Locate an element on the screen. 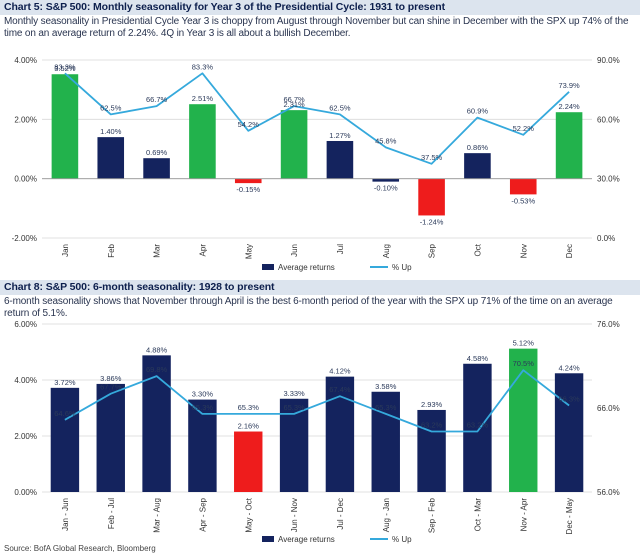 This screenshot has width=640, height=556. chart-5-y2-tick-label: 60.0% is located at coordinates (608, 119).